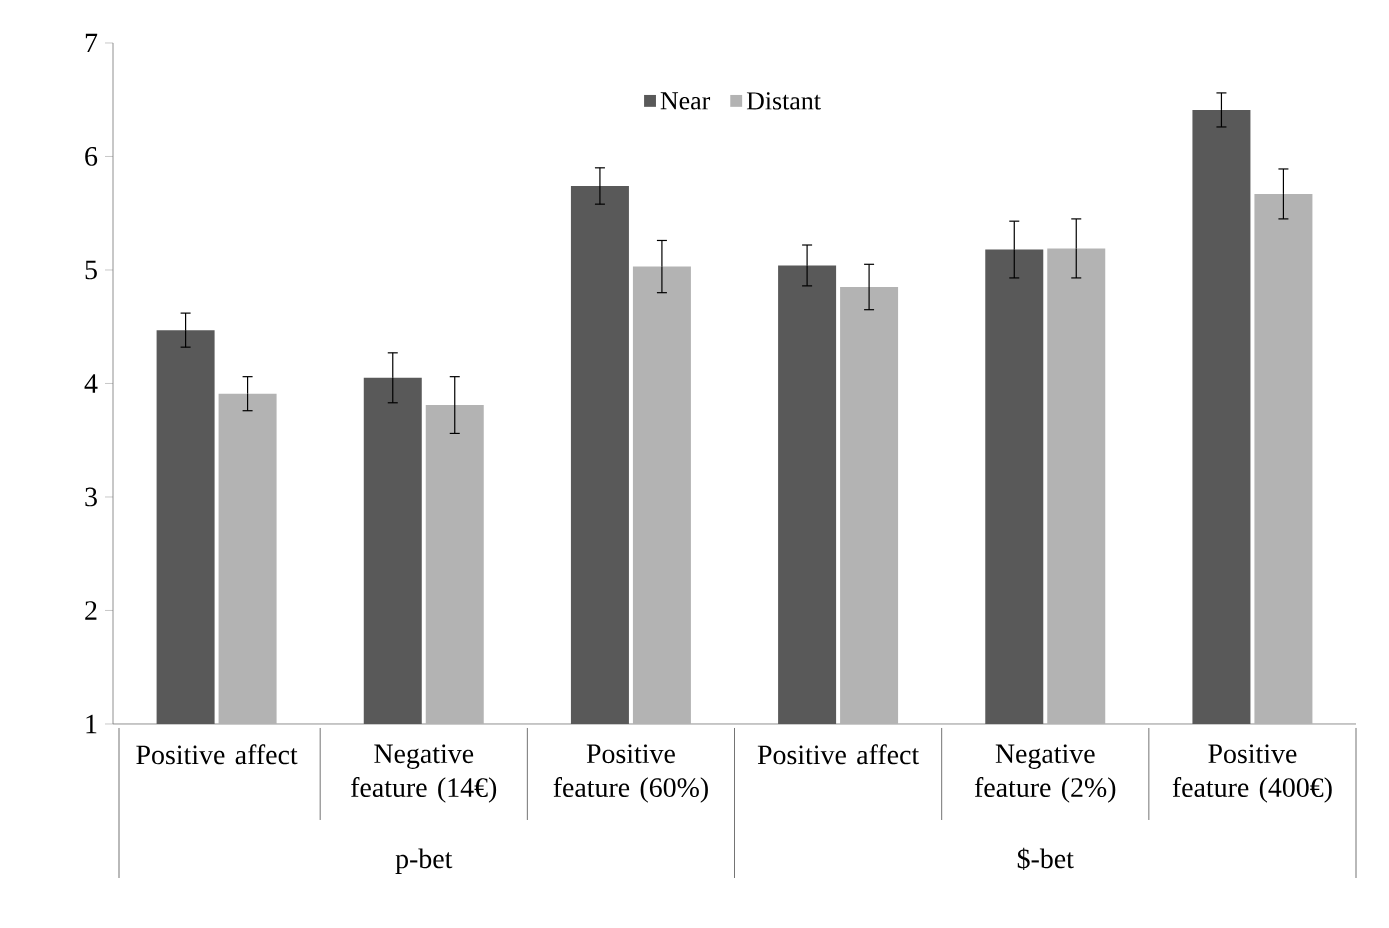 This screenshot has width=1389, height=928. What do you see at coordinates (630, 773) in the screenshot?
I see `x-tick-label: Positive feature (60%)` at bounding box center [630, 773].